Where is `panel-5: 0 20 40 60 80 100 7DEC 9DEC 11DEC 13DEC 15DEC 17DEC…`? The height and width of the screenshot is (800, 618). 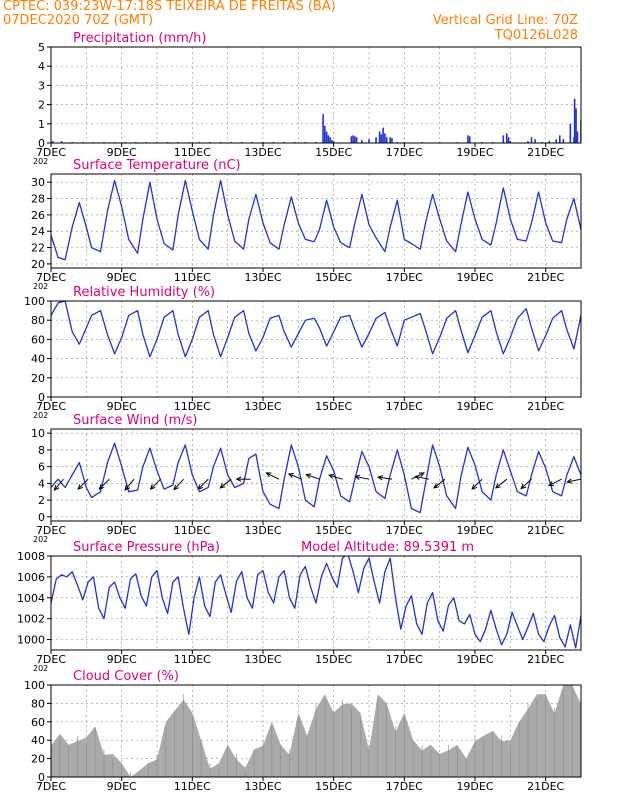 panel-5: 0 20 40 60 80 100 7DEC 9DEC 11DEC 13DEC 15DEC 17DEC… is located at coordinates (303, 731).